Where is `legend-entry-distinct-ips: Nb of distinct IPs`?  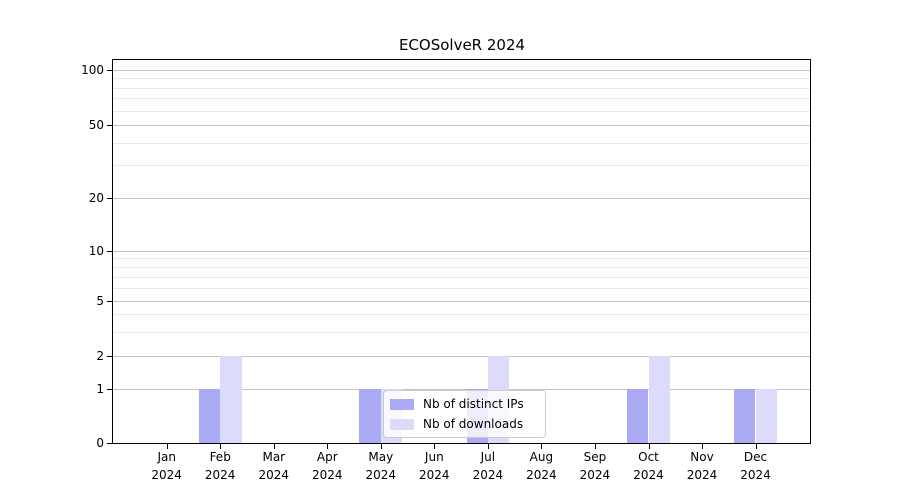 legend-entry-distinct-ips: Nb of distinct IPs is located at coordinates (464, 404).